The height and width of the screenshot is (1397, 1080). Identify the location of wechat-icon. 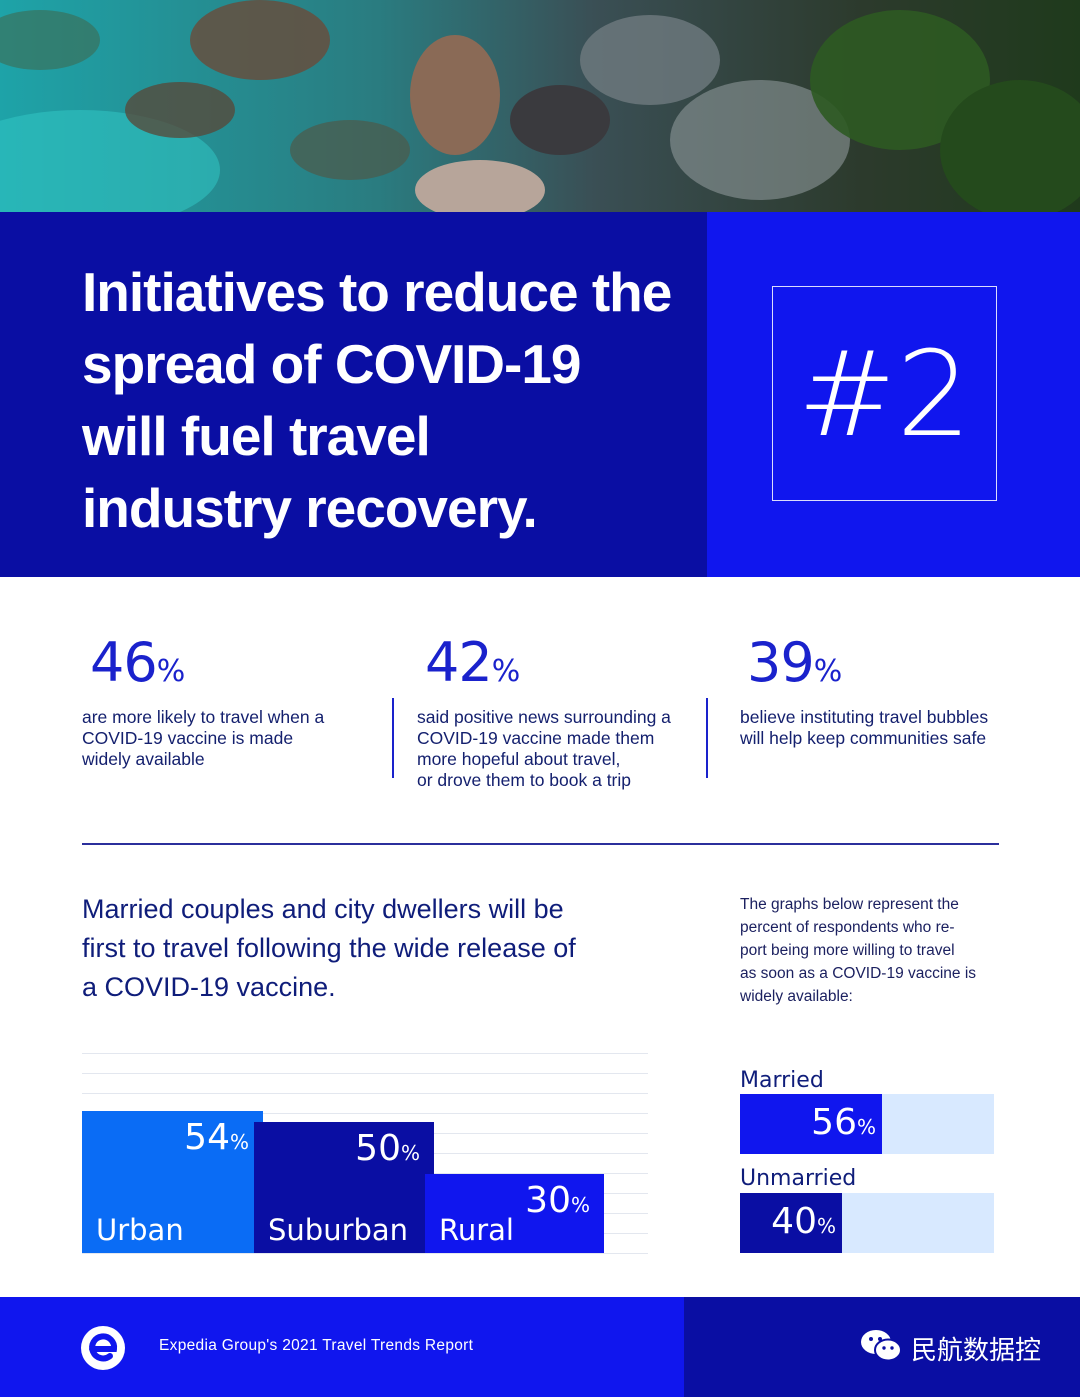
(881, 1346).